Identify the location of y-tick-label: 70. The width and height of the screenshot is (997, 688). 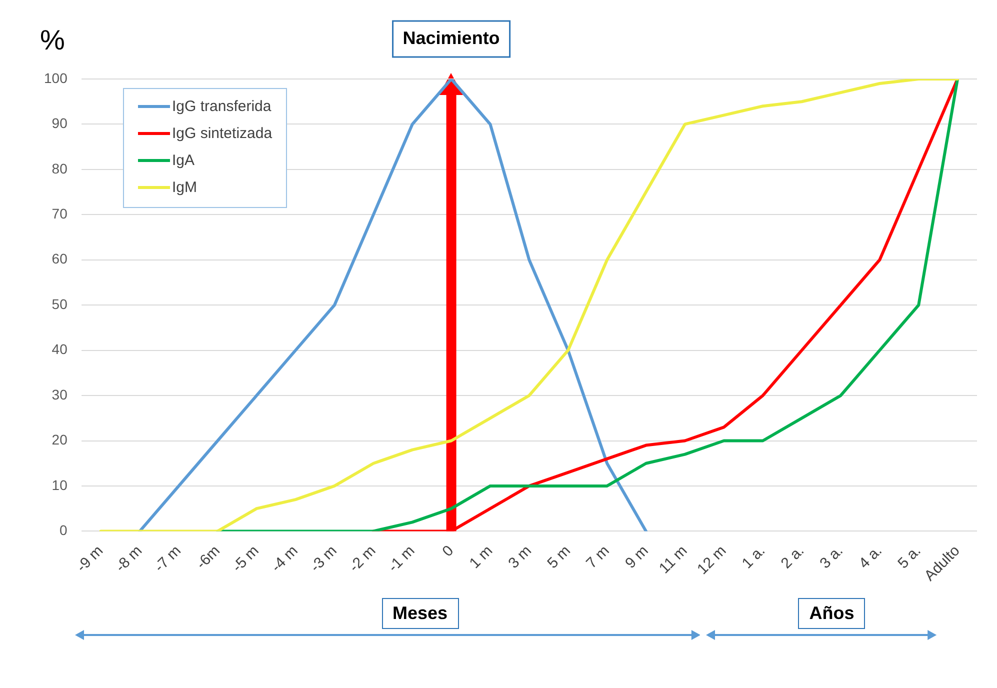
(60, 214).